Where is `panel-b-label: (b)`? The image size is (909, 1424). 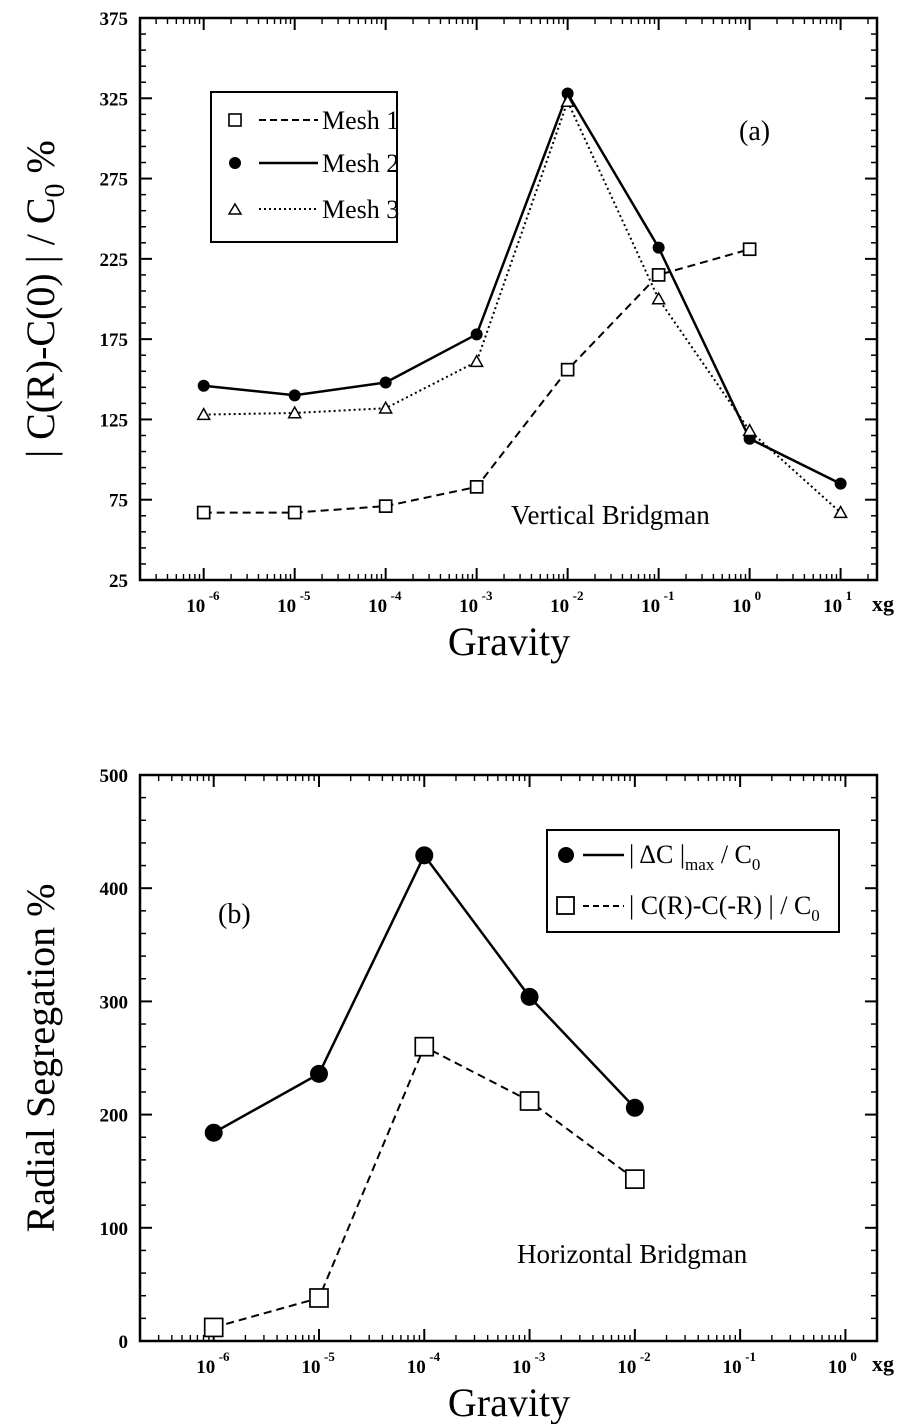
panel-b-label: (b) is located at coordinates (234, 914).